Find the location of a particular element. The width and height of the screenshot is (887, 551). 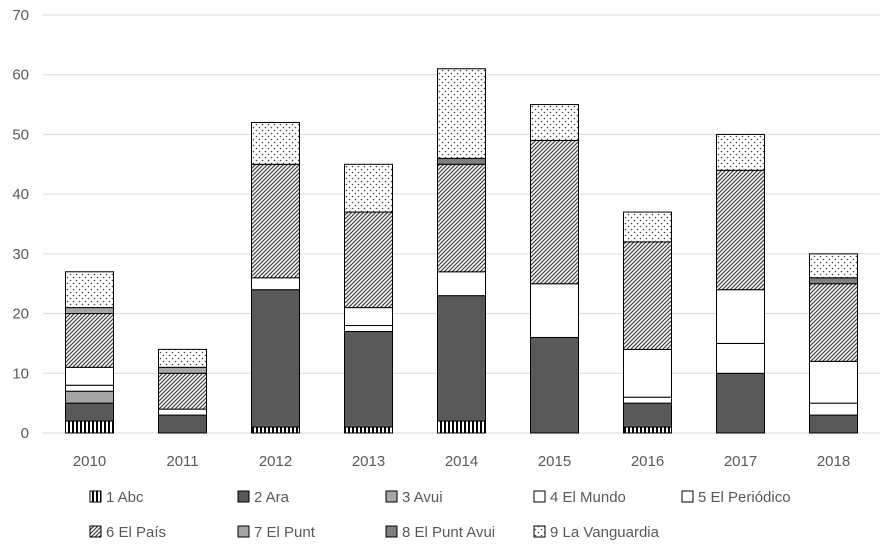

y-axis-ticks: 0 10 20 30 40 50 60 70 is located at coordinates (20, 224).